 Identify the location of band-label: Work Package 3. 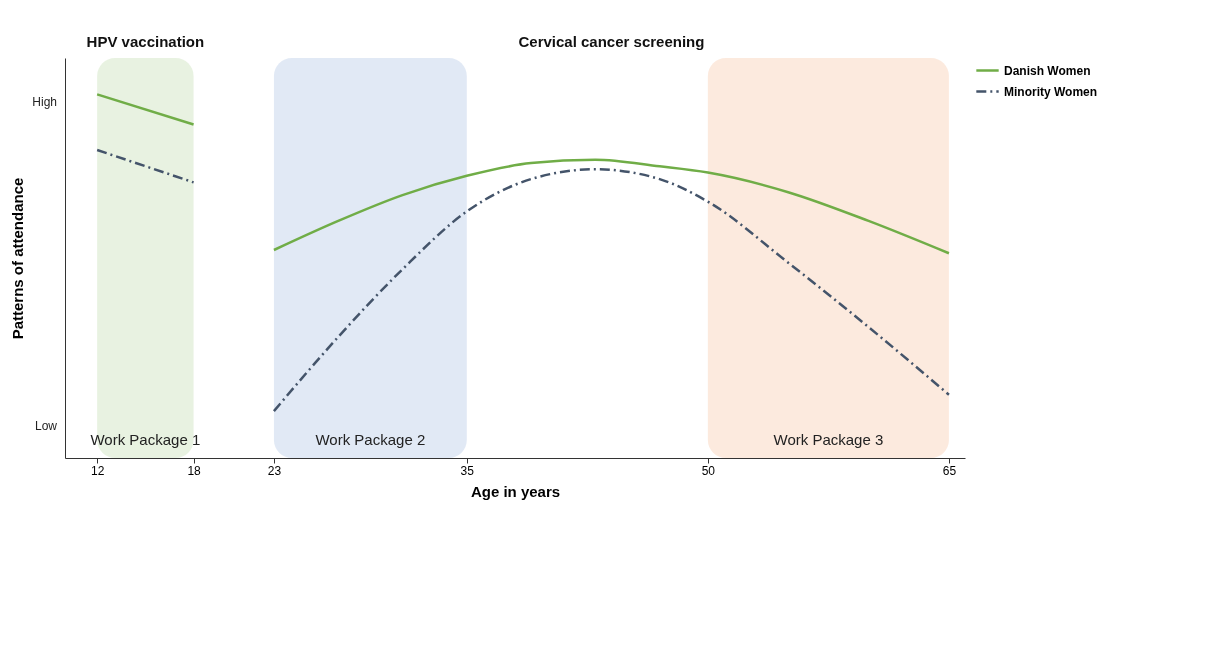
(828, 439).